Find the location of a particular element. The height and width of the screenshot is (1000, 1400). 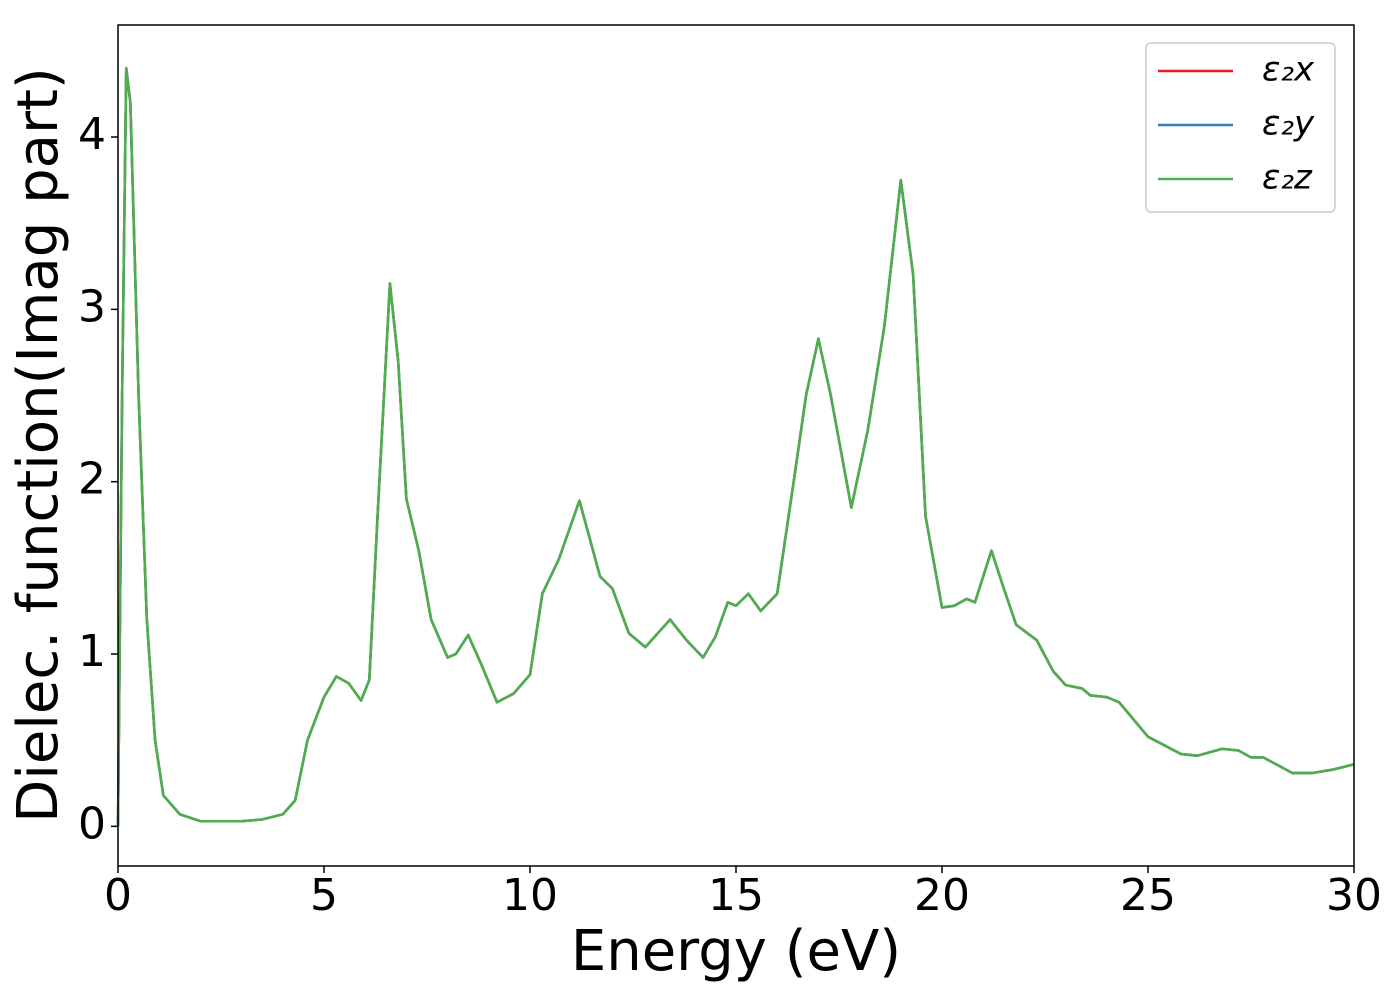

legend-label: ε₂y is located at coordinates (1288, 124).